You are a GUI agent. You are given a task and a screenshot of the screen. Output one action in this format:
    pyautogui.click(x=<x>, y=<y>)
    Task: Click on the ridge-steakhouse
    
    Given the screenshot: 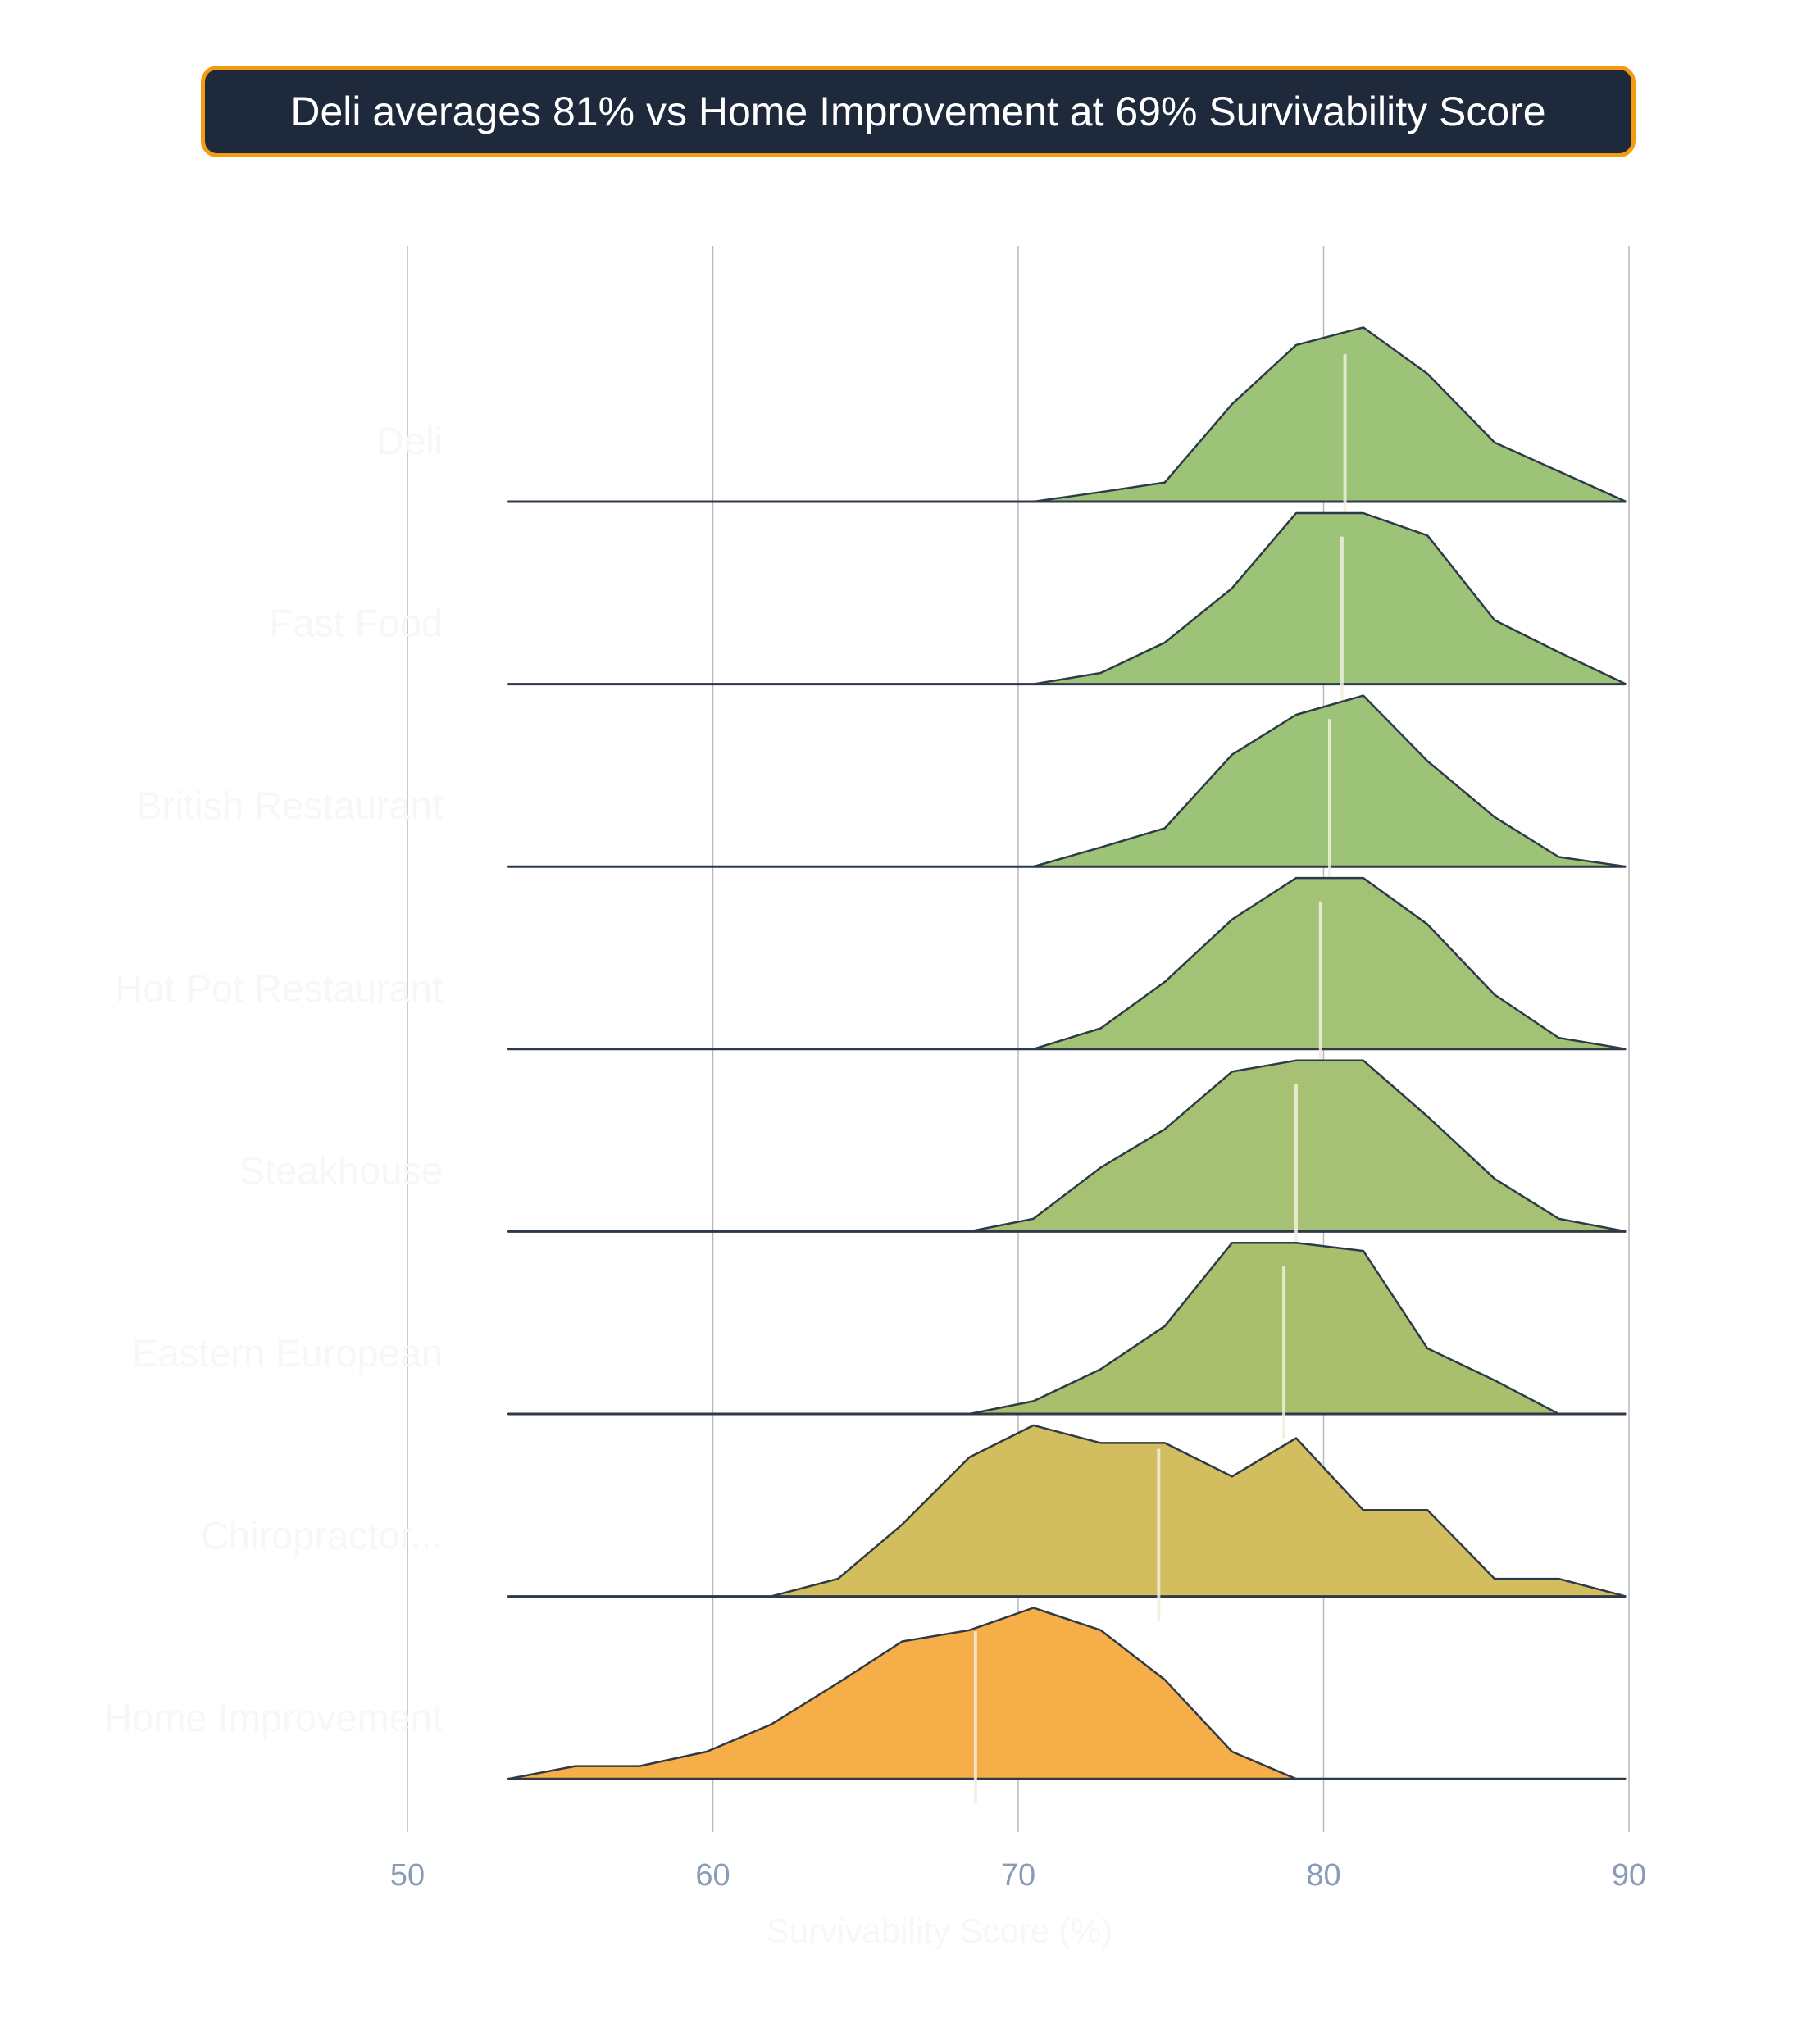 What is the action you would take?
    pyautogui.click(x=1067, y=1158)
    